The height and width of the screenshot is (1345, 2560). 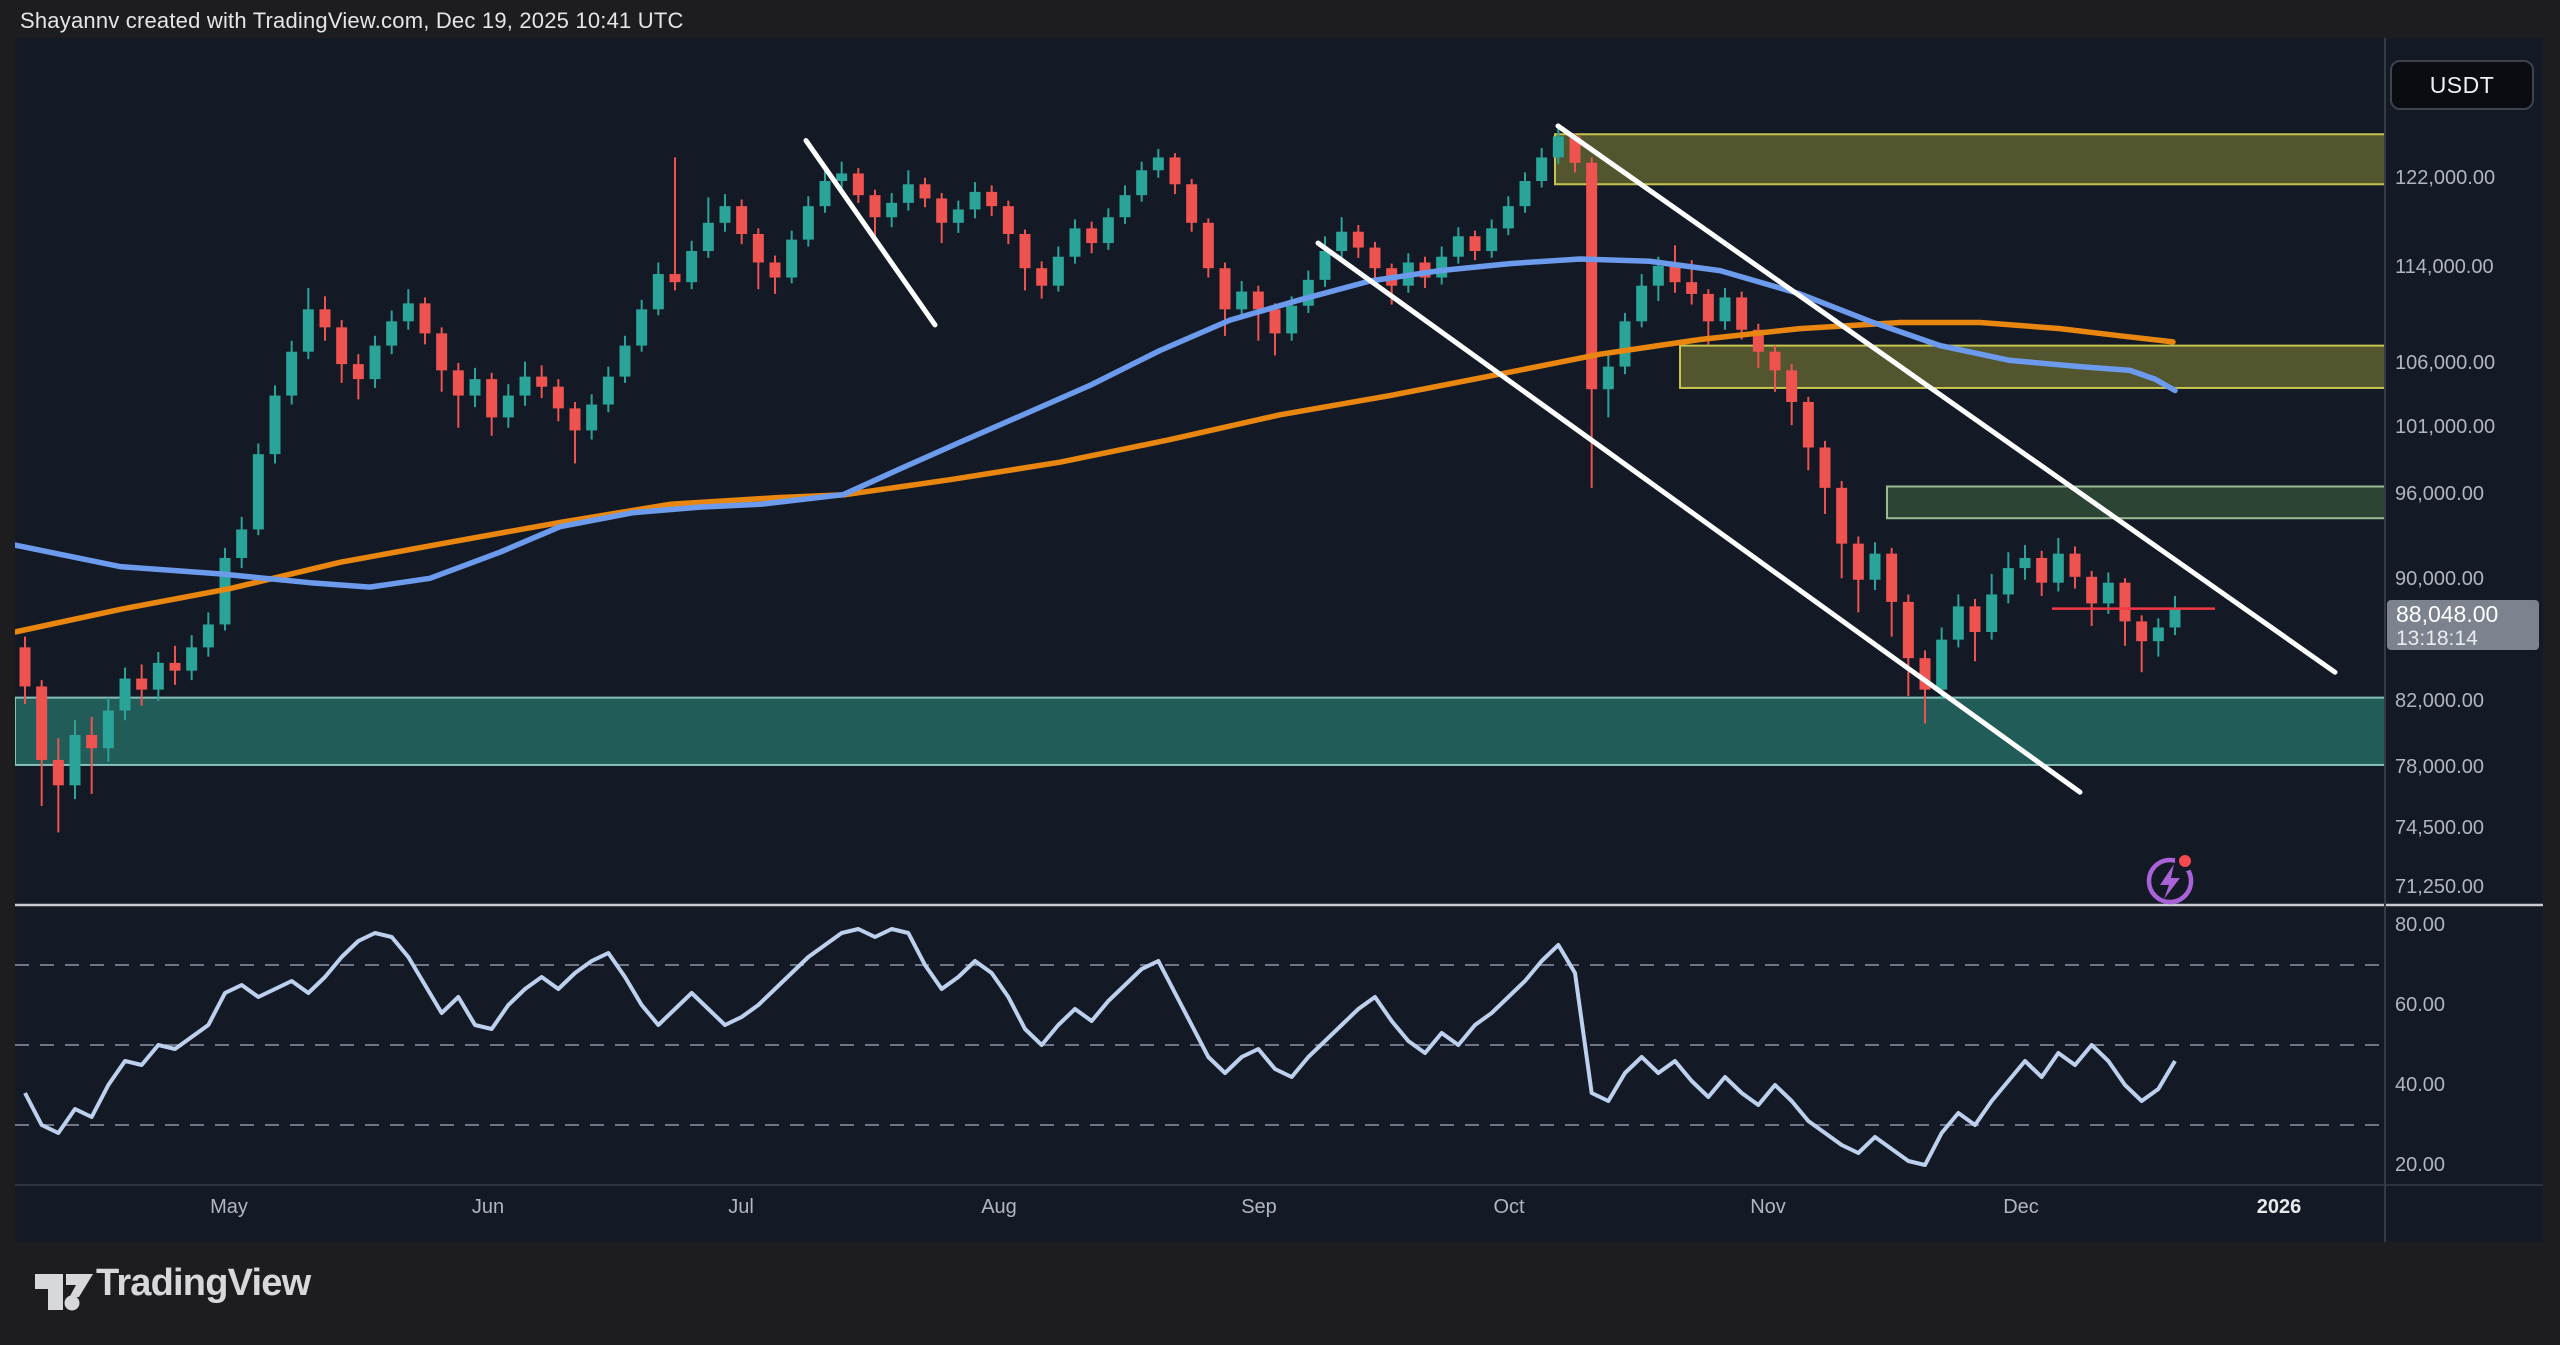 I want to click on channel-upper, so click(x=1946, y=399).